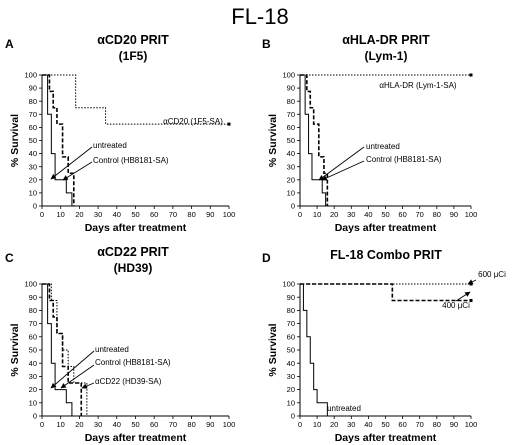 The width and height of the screenshot is (520, 445). What do you see at coordinates (492, 274) in the screenshot?
I see `series-annotation: 600 μCi` at bounding box center [492, 274].